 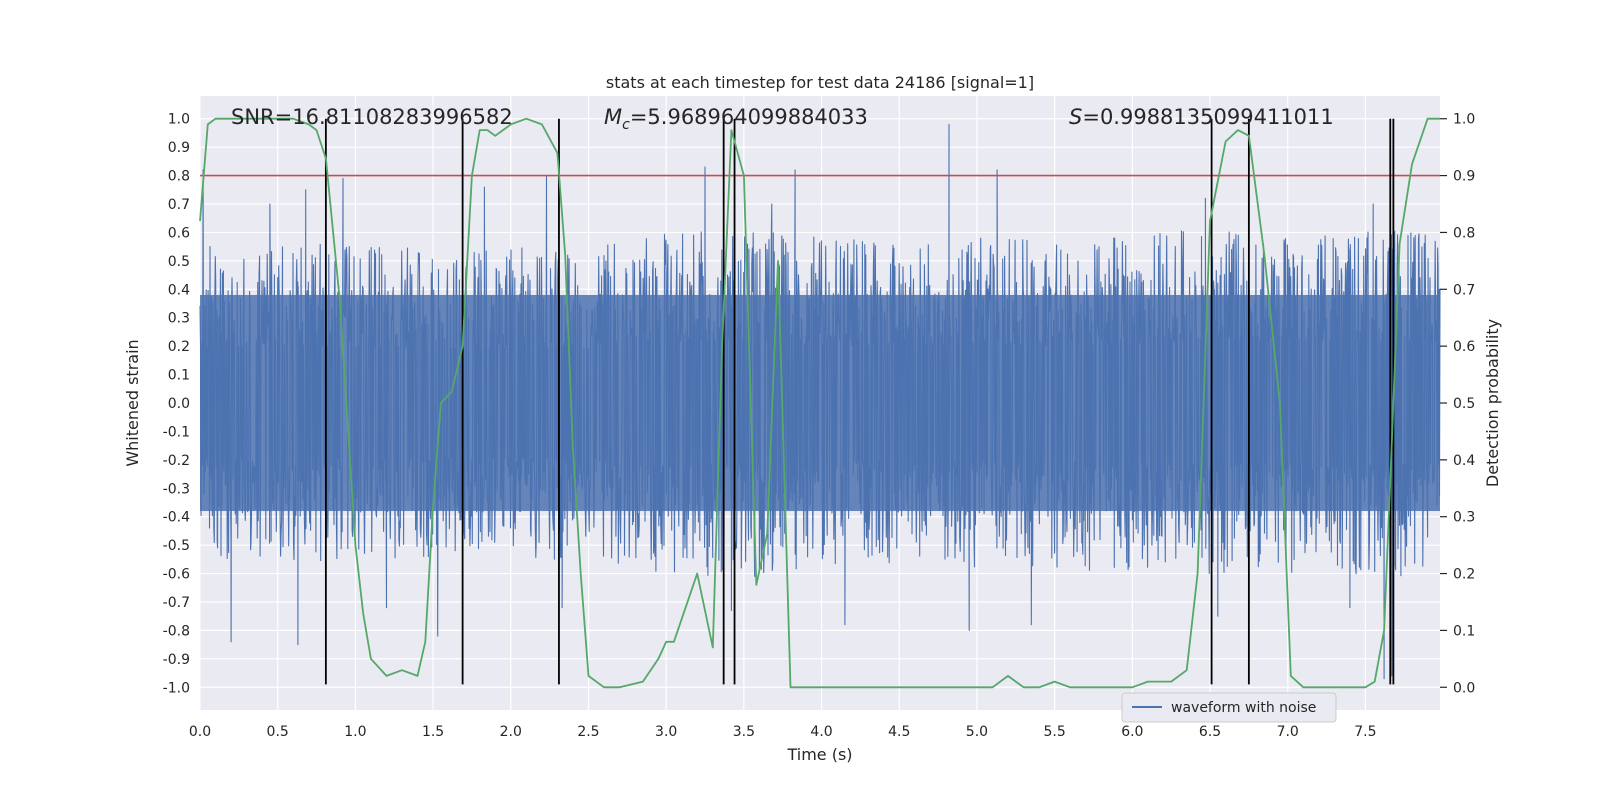 What do you see at coordinates (179, 148) in the screenshot?
I see `y-left-tick-label: 0.9` at bounding box center [179, 148].